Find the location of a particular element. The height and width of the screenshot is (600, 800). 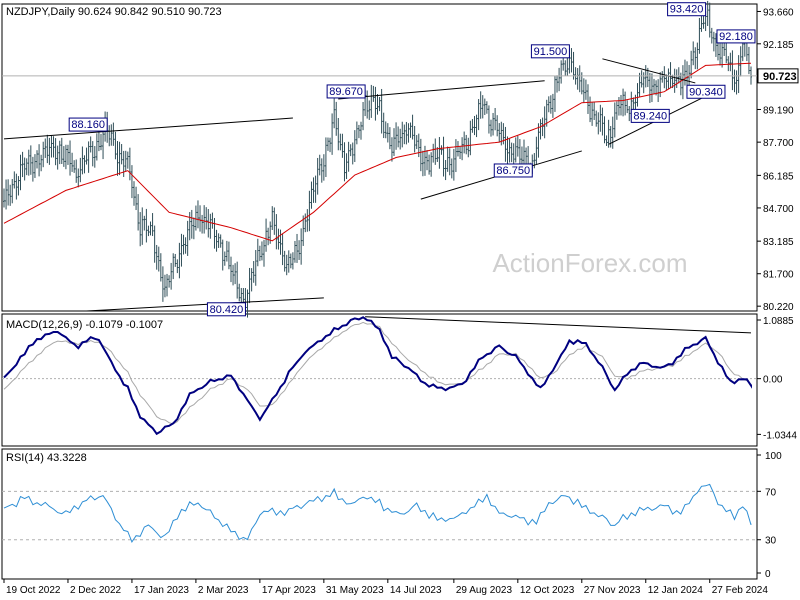

price-label-text: 93.420 is located at coordinates (687, 10).